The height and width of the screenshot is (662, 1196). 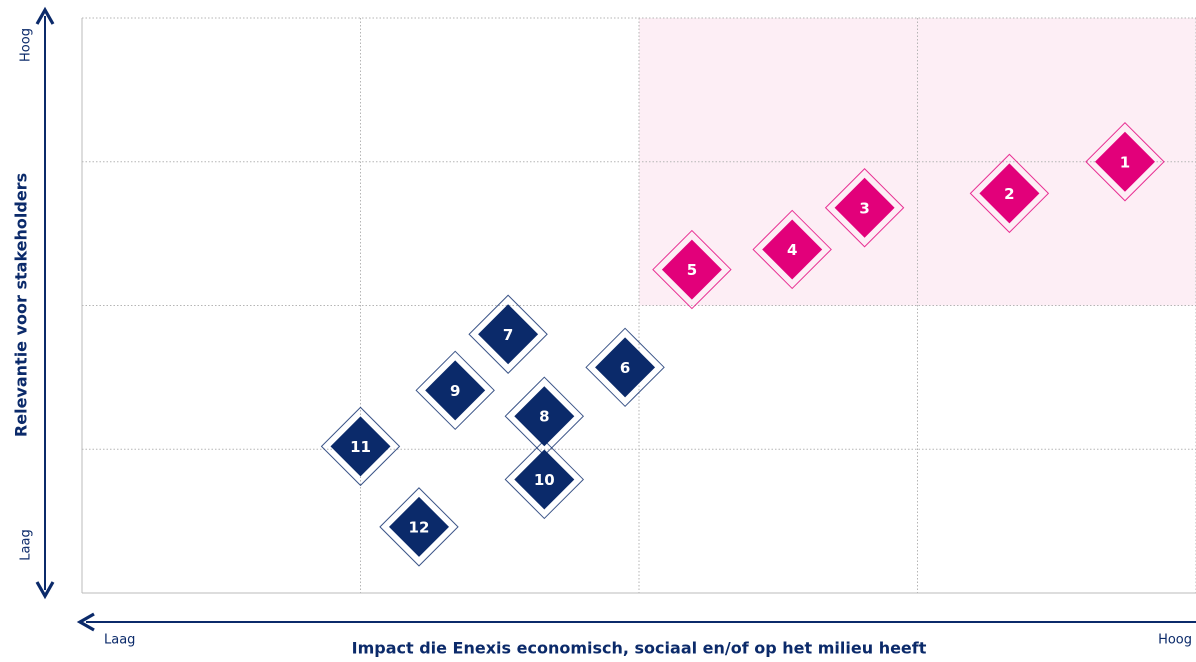 I want to click on marker: 11, so click(x=360, y=446).